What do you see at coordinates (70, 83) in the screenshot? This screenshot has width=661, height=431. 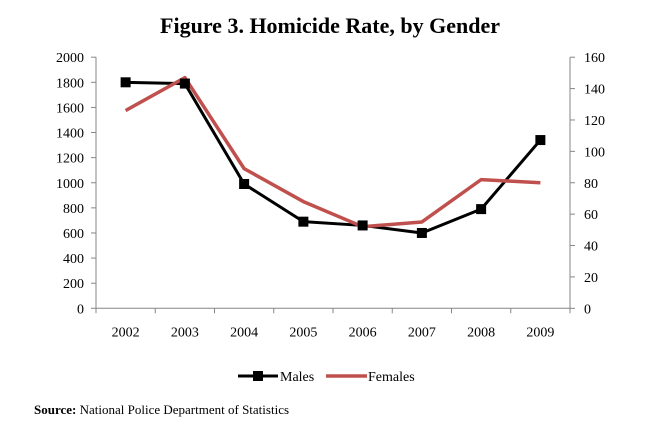 I see `left-y-tick-label: 1800` at bounding box center [70, 83].